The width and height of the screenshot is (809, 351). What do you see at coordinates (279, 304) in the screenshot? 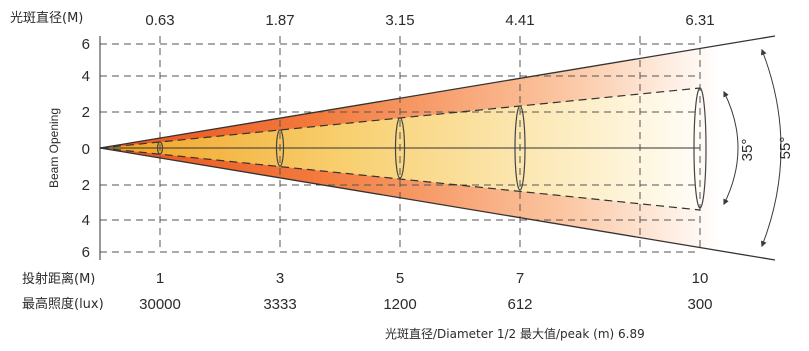
I see `illuminance-value: 3333` at bounding box center [279, 304].